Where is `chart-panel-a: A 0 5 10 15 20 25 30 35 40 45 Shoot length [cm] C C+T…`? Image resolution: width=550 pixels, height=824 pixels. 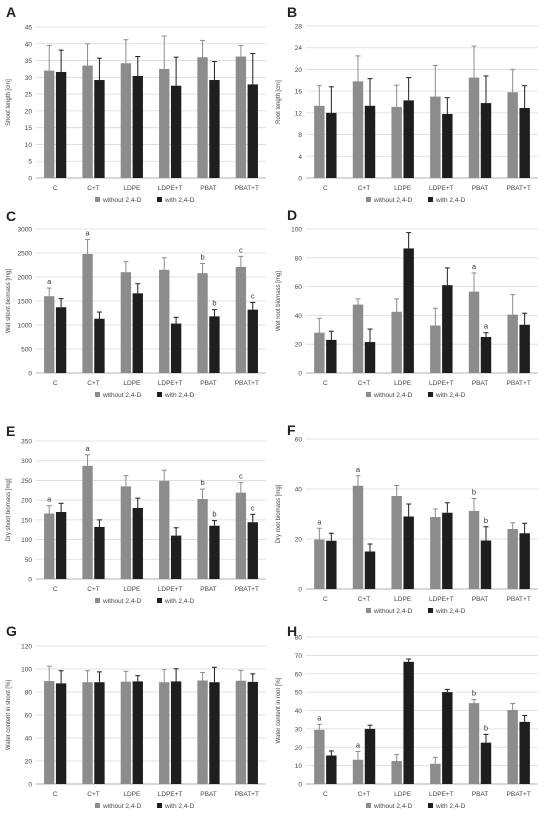
chart-panel-a: A 0 5 10 15 20 25 30 35 40 45 Shoot length [cm] C C+T… is located at coordinates (136, 104).